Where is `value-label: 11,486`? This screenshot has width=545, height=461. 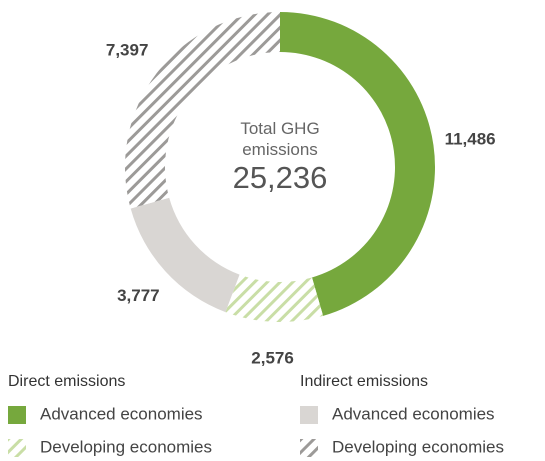 value-label: 11,486 is located at coordinates (470, 139).